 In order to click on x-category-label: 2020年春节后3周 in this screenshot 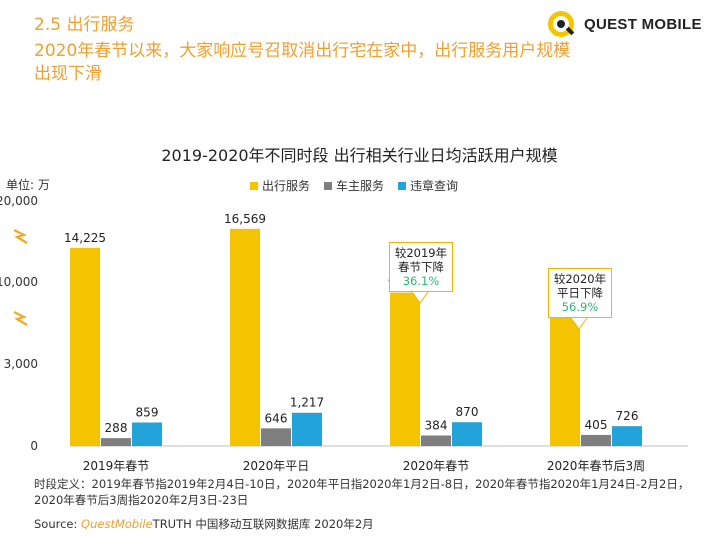, I will do `click(596, 466)`.